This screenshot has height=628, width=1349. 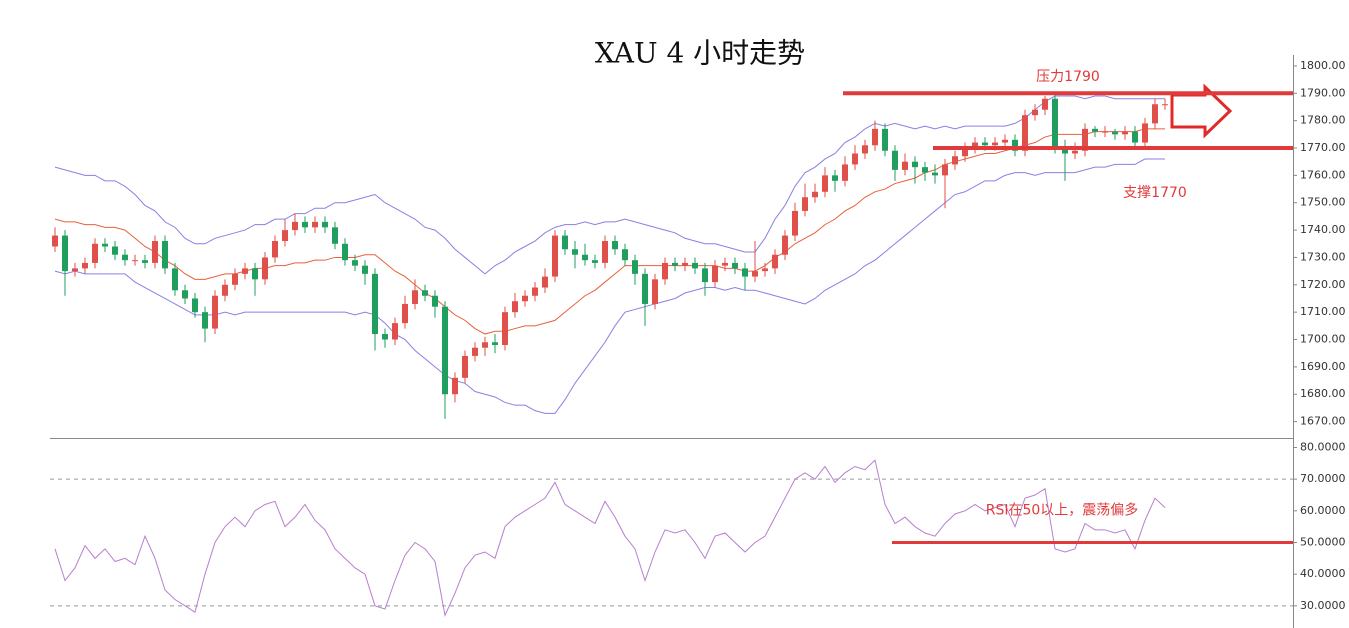 What do you see at coordinates (1323, 284) in the screenshot?
I see `y-tick-label: 1720.00` at bounding box center [1323, 284].